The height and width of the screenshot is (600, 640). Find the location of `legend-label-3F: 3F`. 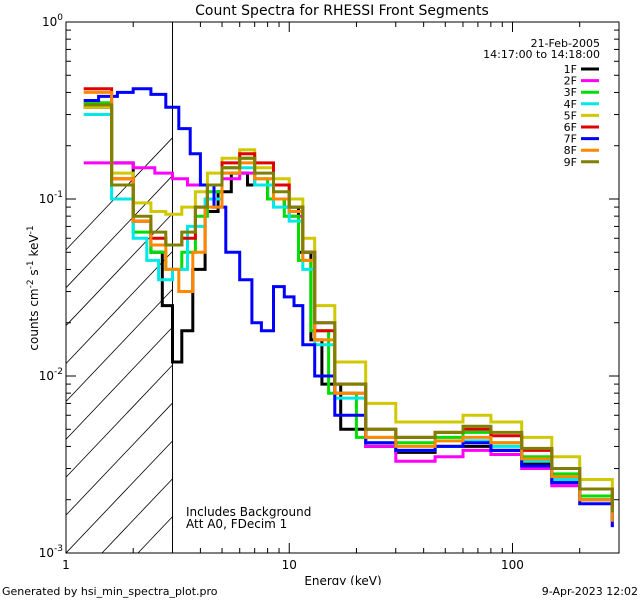

legend-label-3F: 3F is located at coordinates (570, 92).